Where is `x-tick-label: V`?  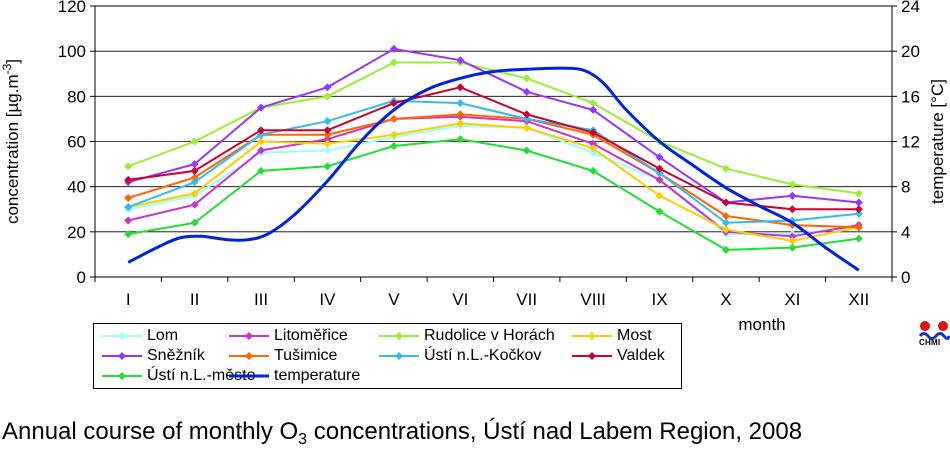
x-tick-label: V is located at coordinates (394, 299).